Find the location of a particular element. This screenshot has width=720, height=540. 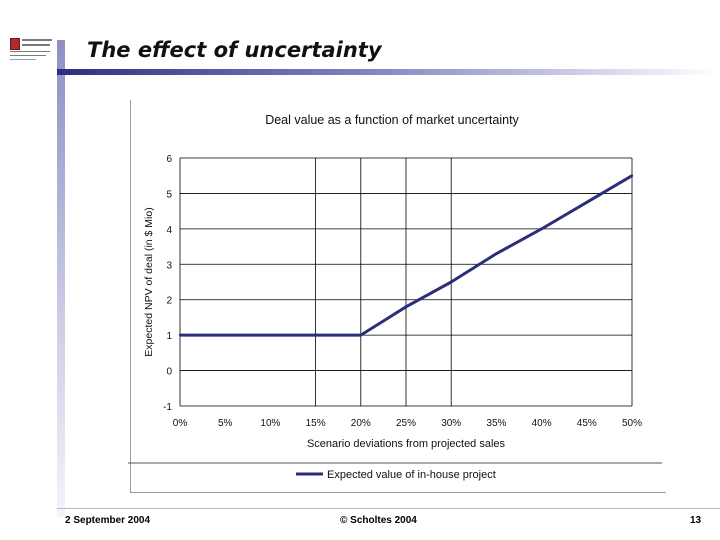

y-axis-label: Expected NPV of deal (in $ Mio) is located at coordinates (149, 281).